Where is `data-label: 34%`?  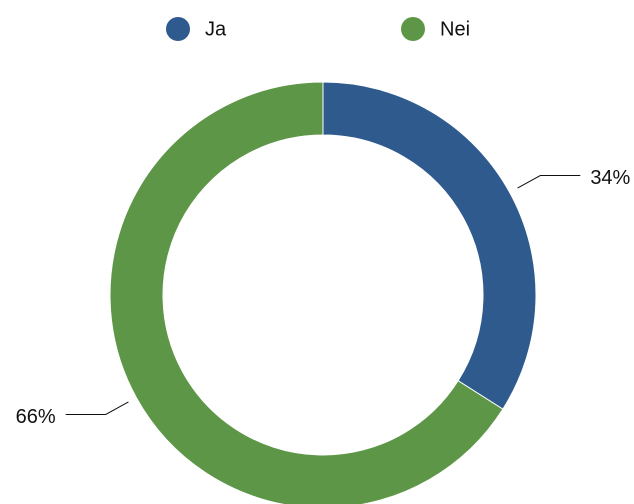 data-label: 34% is located at coordinates (610, 178).